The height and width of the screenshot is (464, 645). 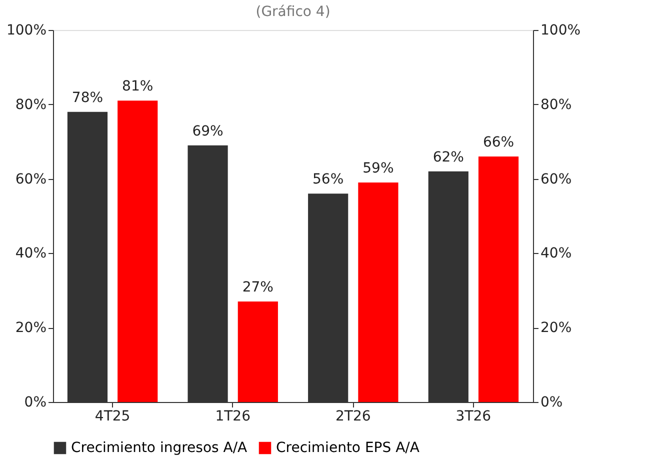 What do you see at coordinates (448, 157) in the screenshot?
I see `data-label: 62%` at bounding box center [448, 157].